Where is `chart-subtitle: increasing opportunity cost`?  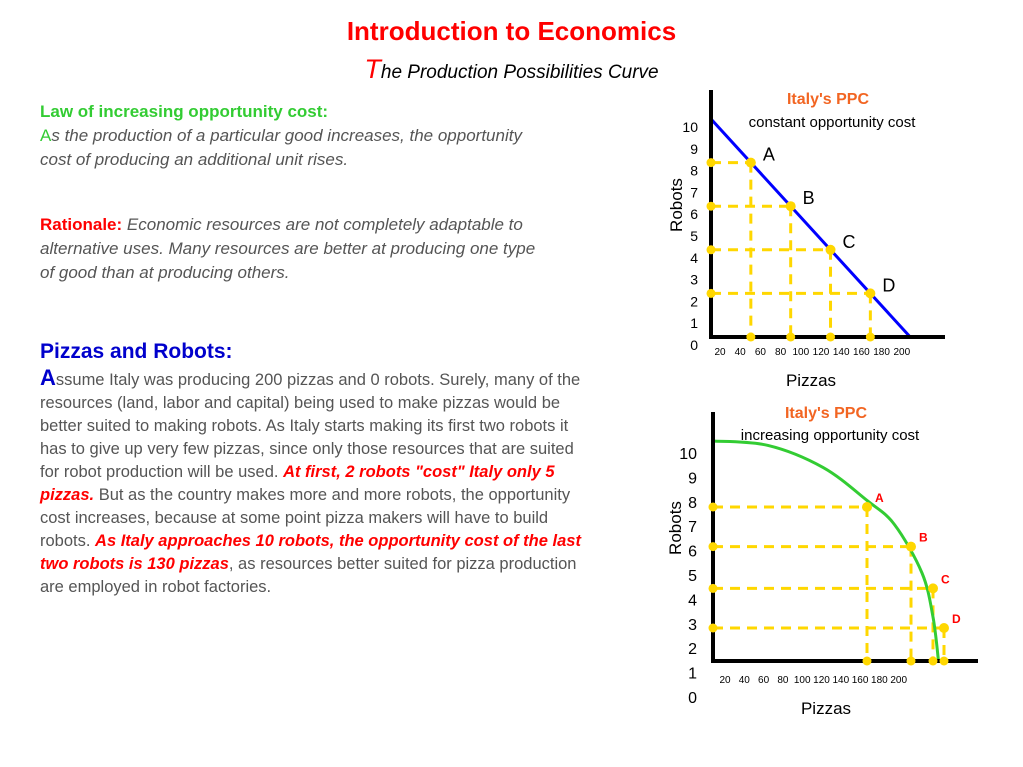 chart-subtitle: increasing opportunity cost is located at coordinates (830, 435).